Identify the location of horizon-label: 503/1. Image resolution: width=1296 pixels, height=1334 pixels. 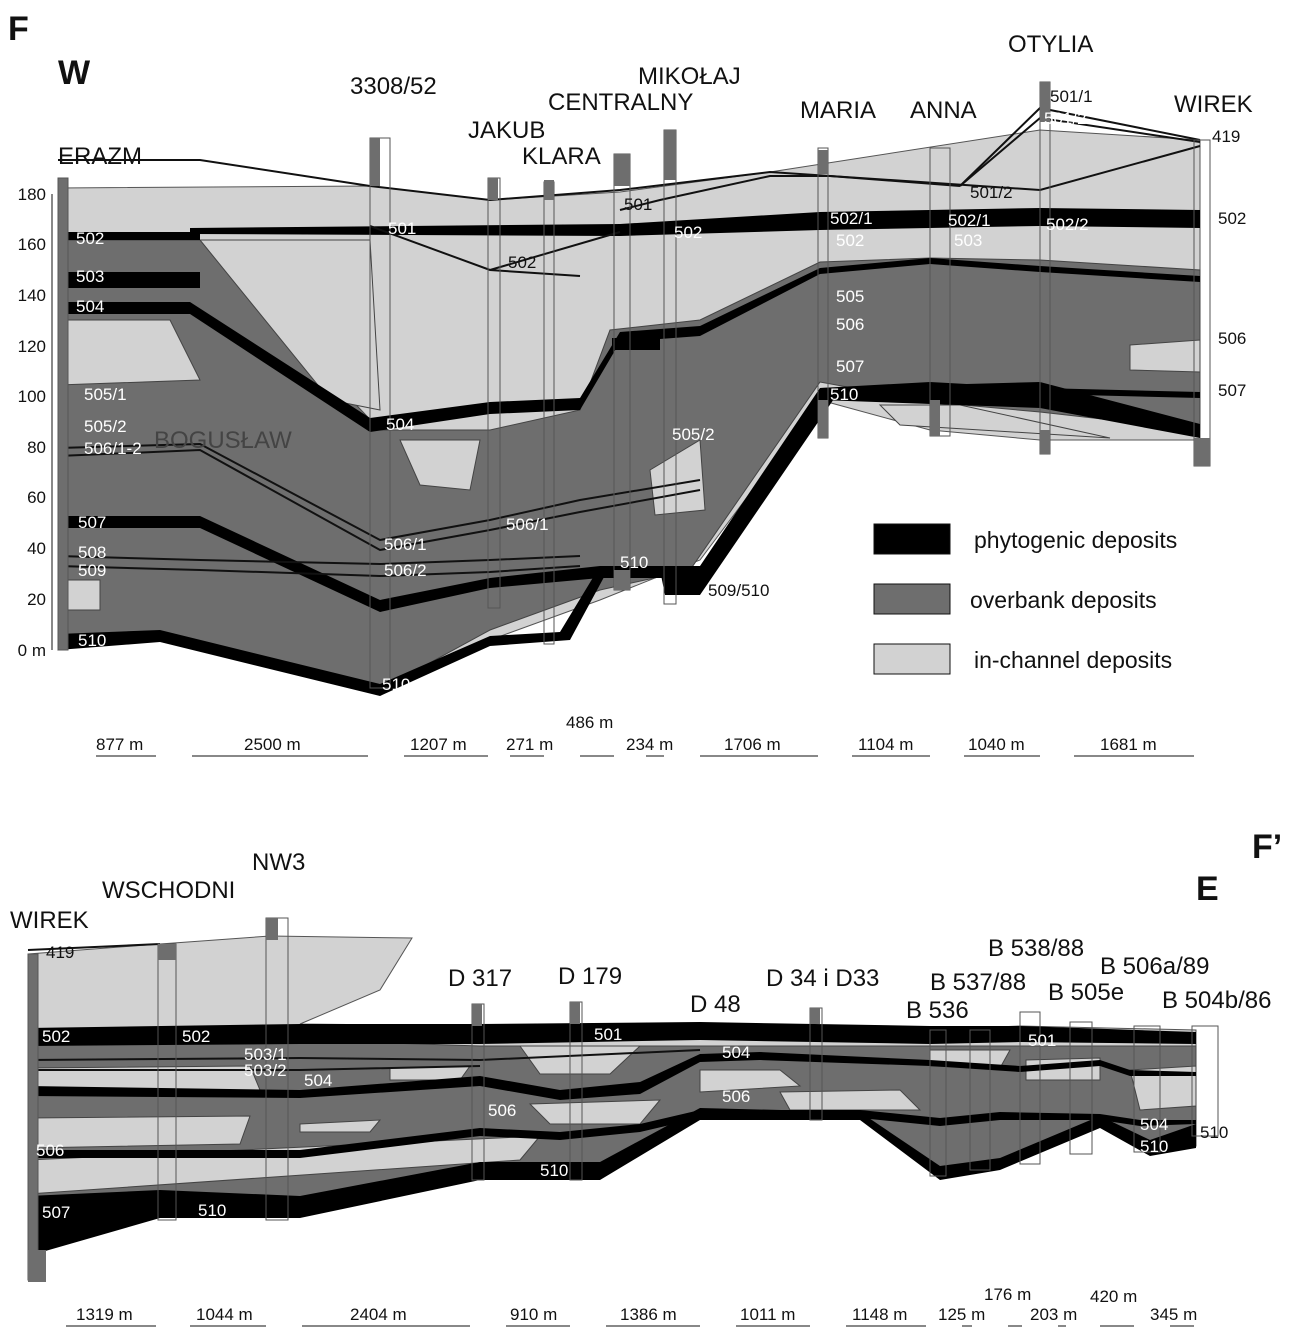
(265, 1054).